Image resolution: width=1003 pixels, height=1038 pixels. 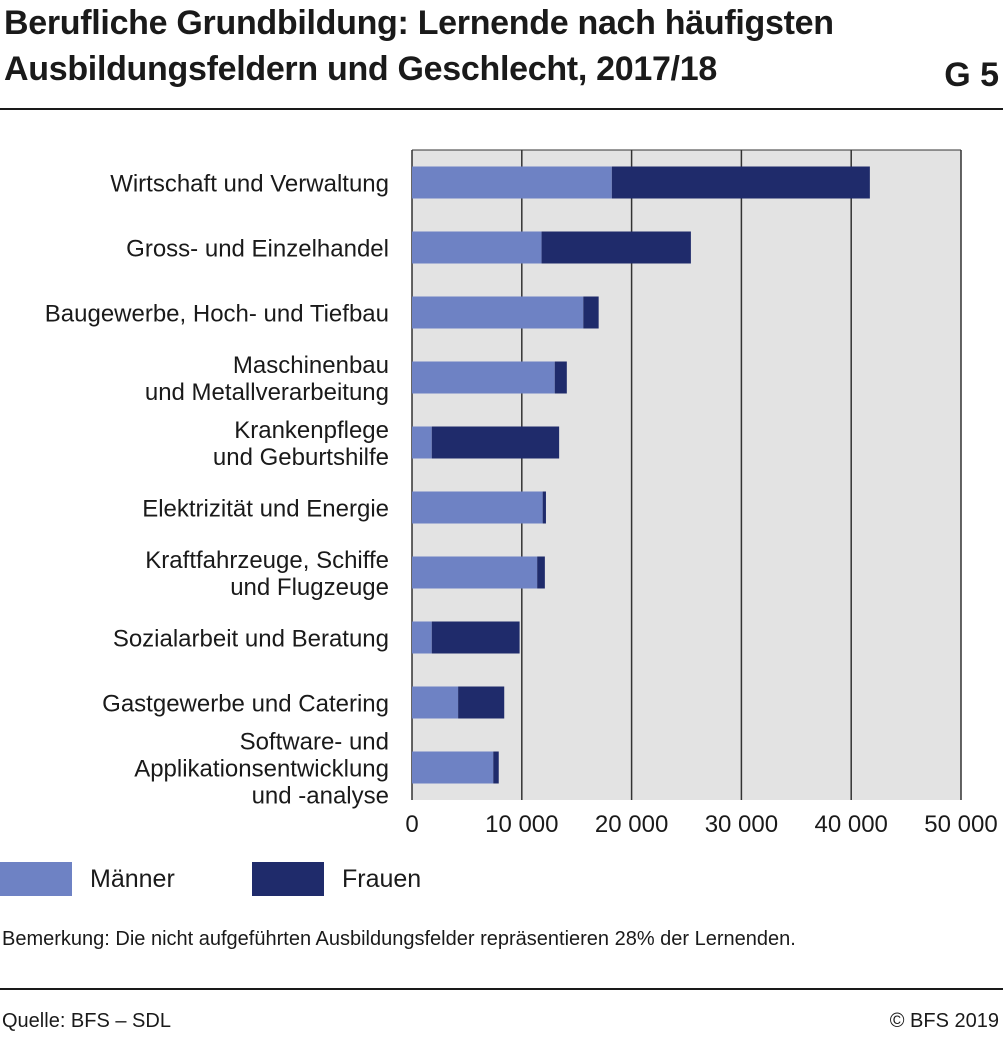 What do you see at coordinates (944, 1021) in the screenshot?
I see `copyright-text: © BFS 2019` at bounding box center [944, 1021].